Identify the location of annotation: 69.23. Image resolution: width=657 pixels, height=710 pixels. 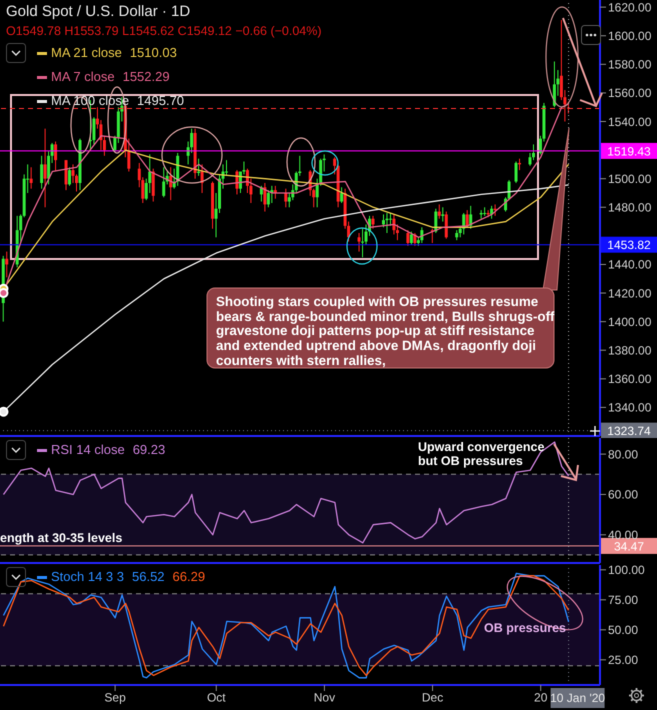
(149, 449).